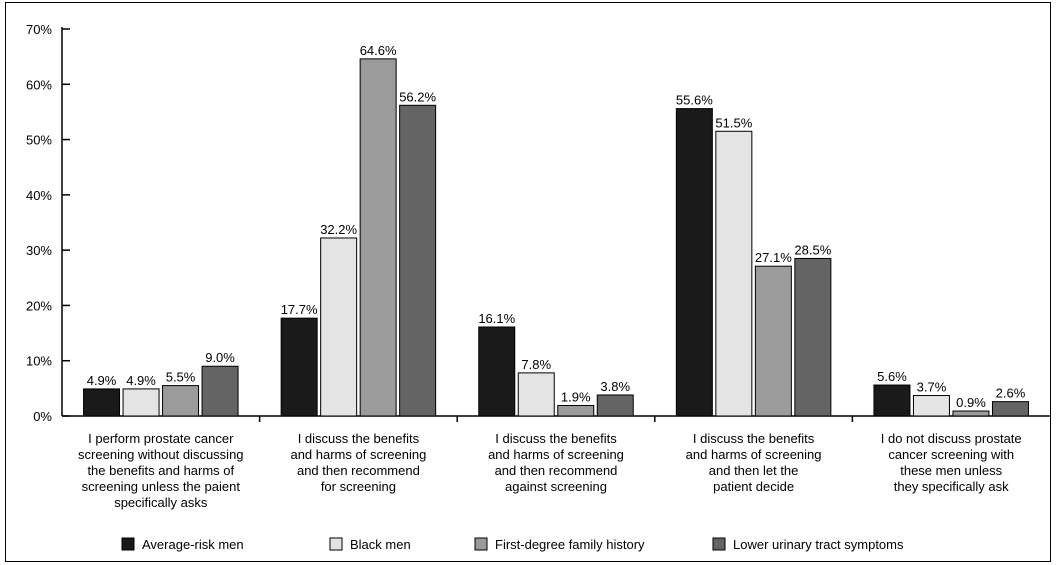  Describe the element at coordinates (193, 544) in the screenshot. I see `legend-label: Average-risk men` at that location.